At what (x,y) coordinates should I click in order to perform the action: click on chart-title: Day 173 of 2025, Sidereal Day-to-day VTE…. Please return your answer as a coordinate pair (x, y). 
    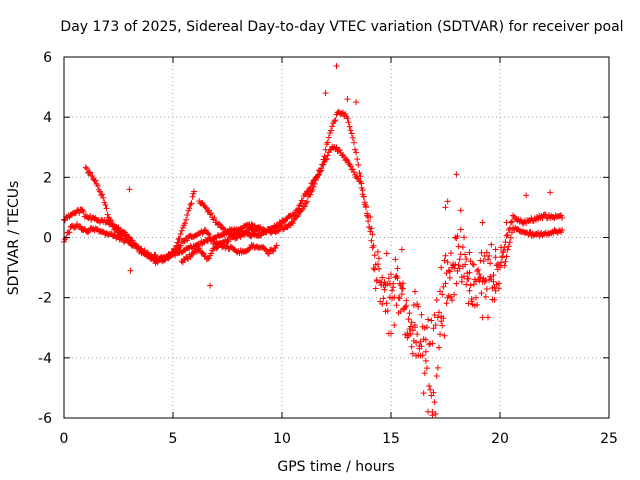
    Looking at the image, I should click on (341, 27).